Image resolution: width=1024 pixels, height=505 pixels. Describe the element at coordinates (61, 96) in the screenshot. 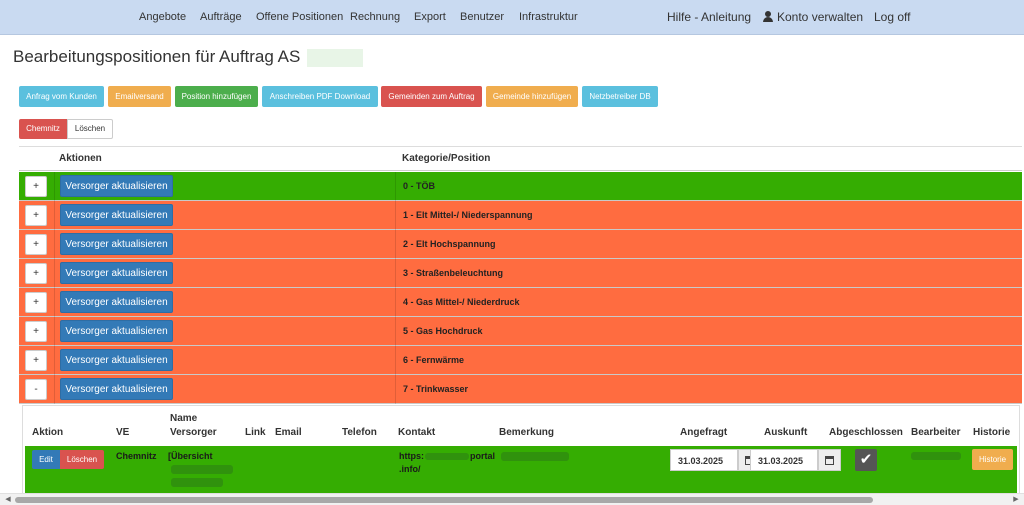

I see `request-from-customer-button: Anfrag vom Kunden` at that location.